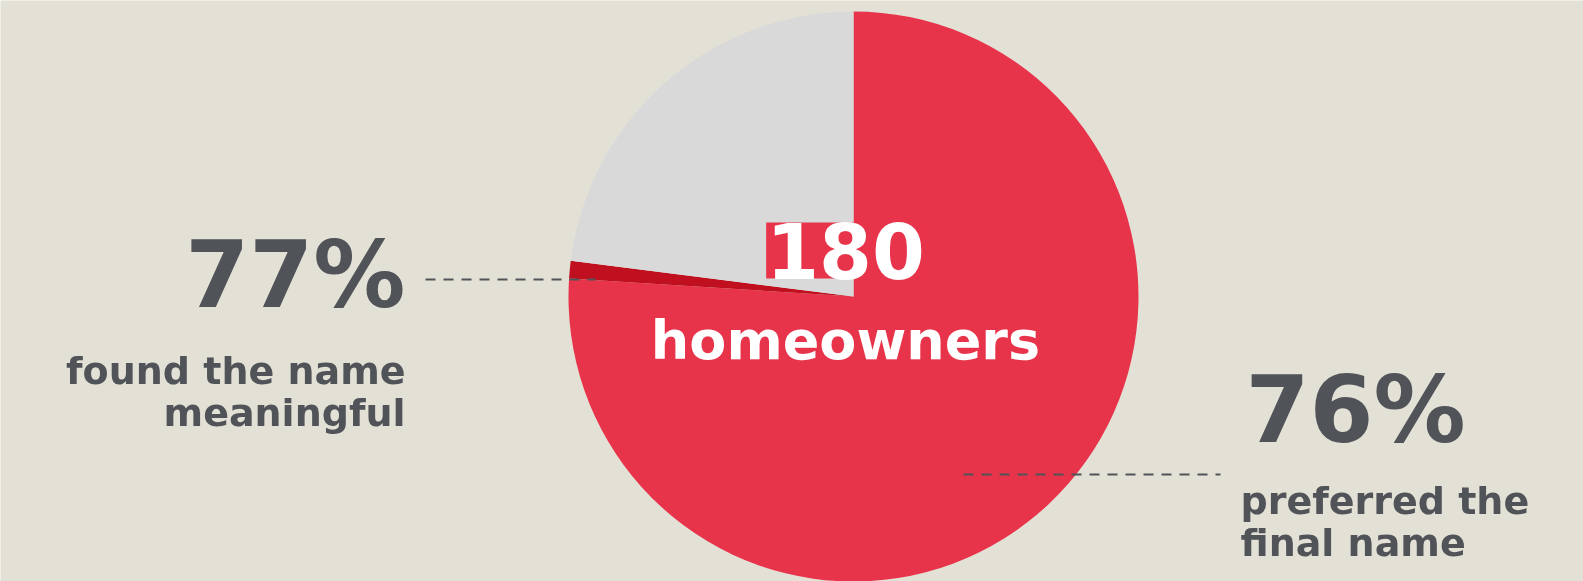  Describe the element at coordinates (295, 275) in the screenshot. I see `text: 77%` at that location.